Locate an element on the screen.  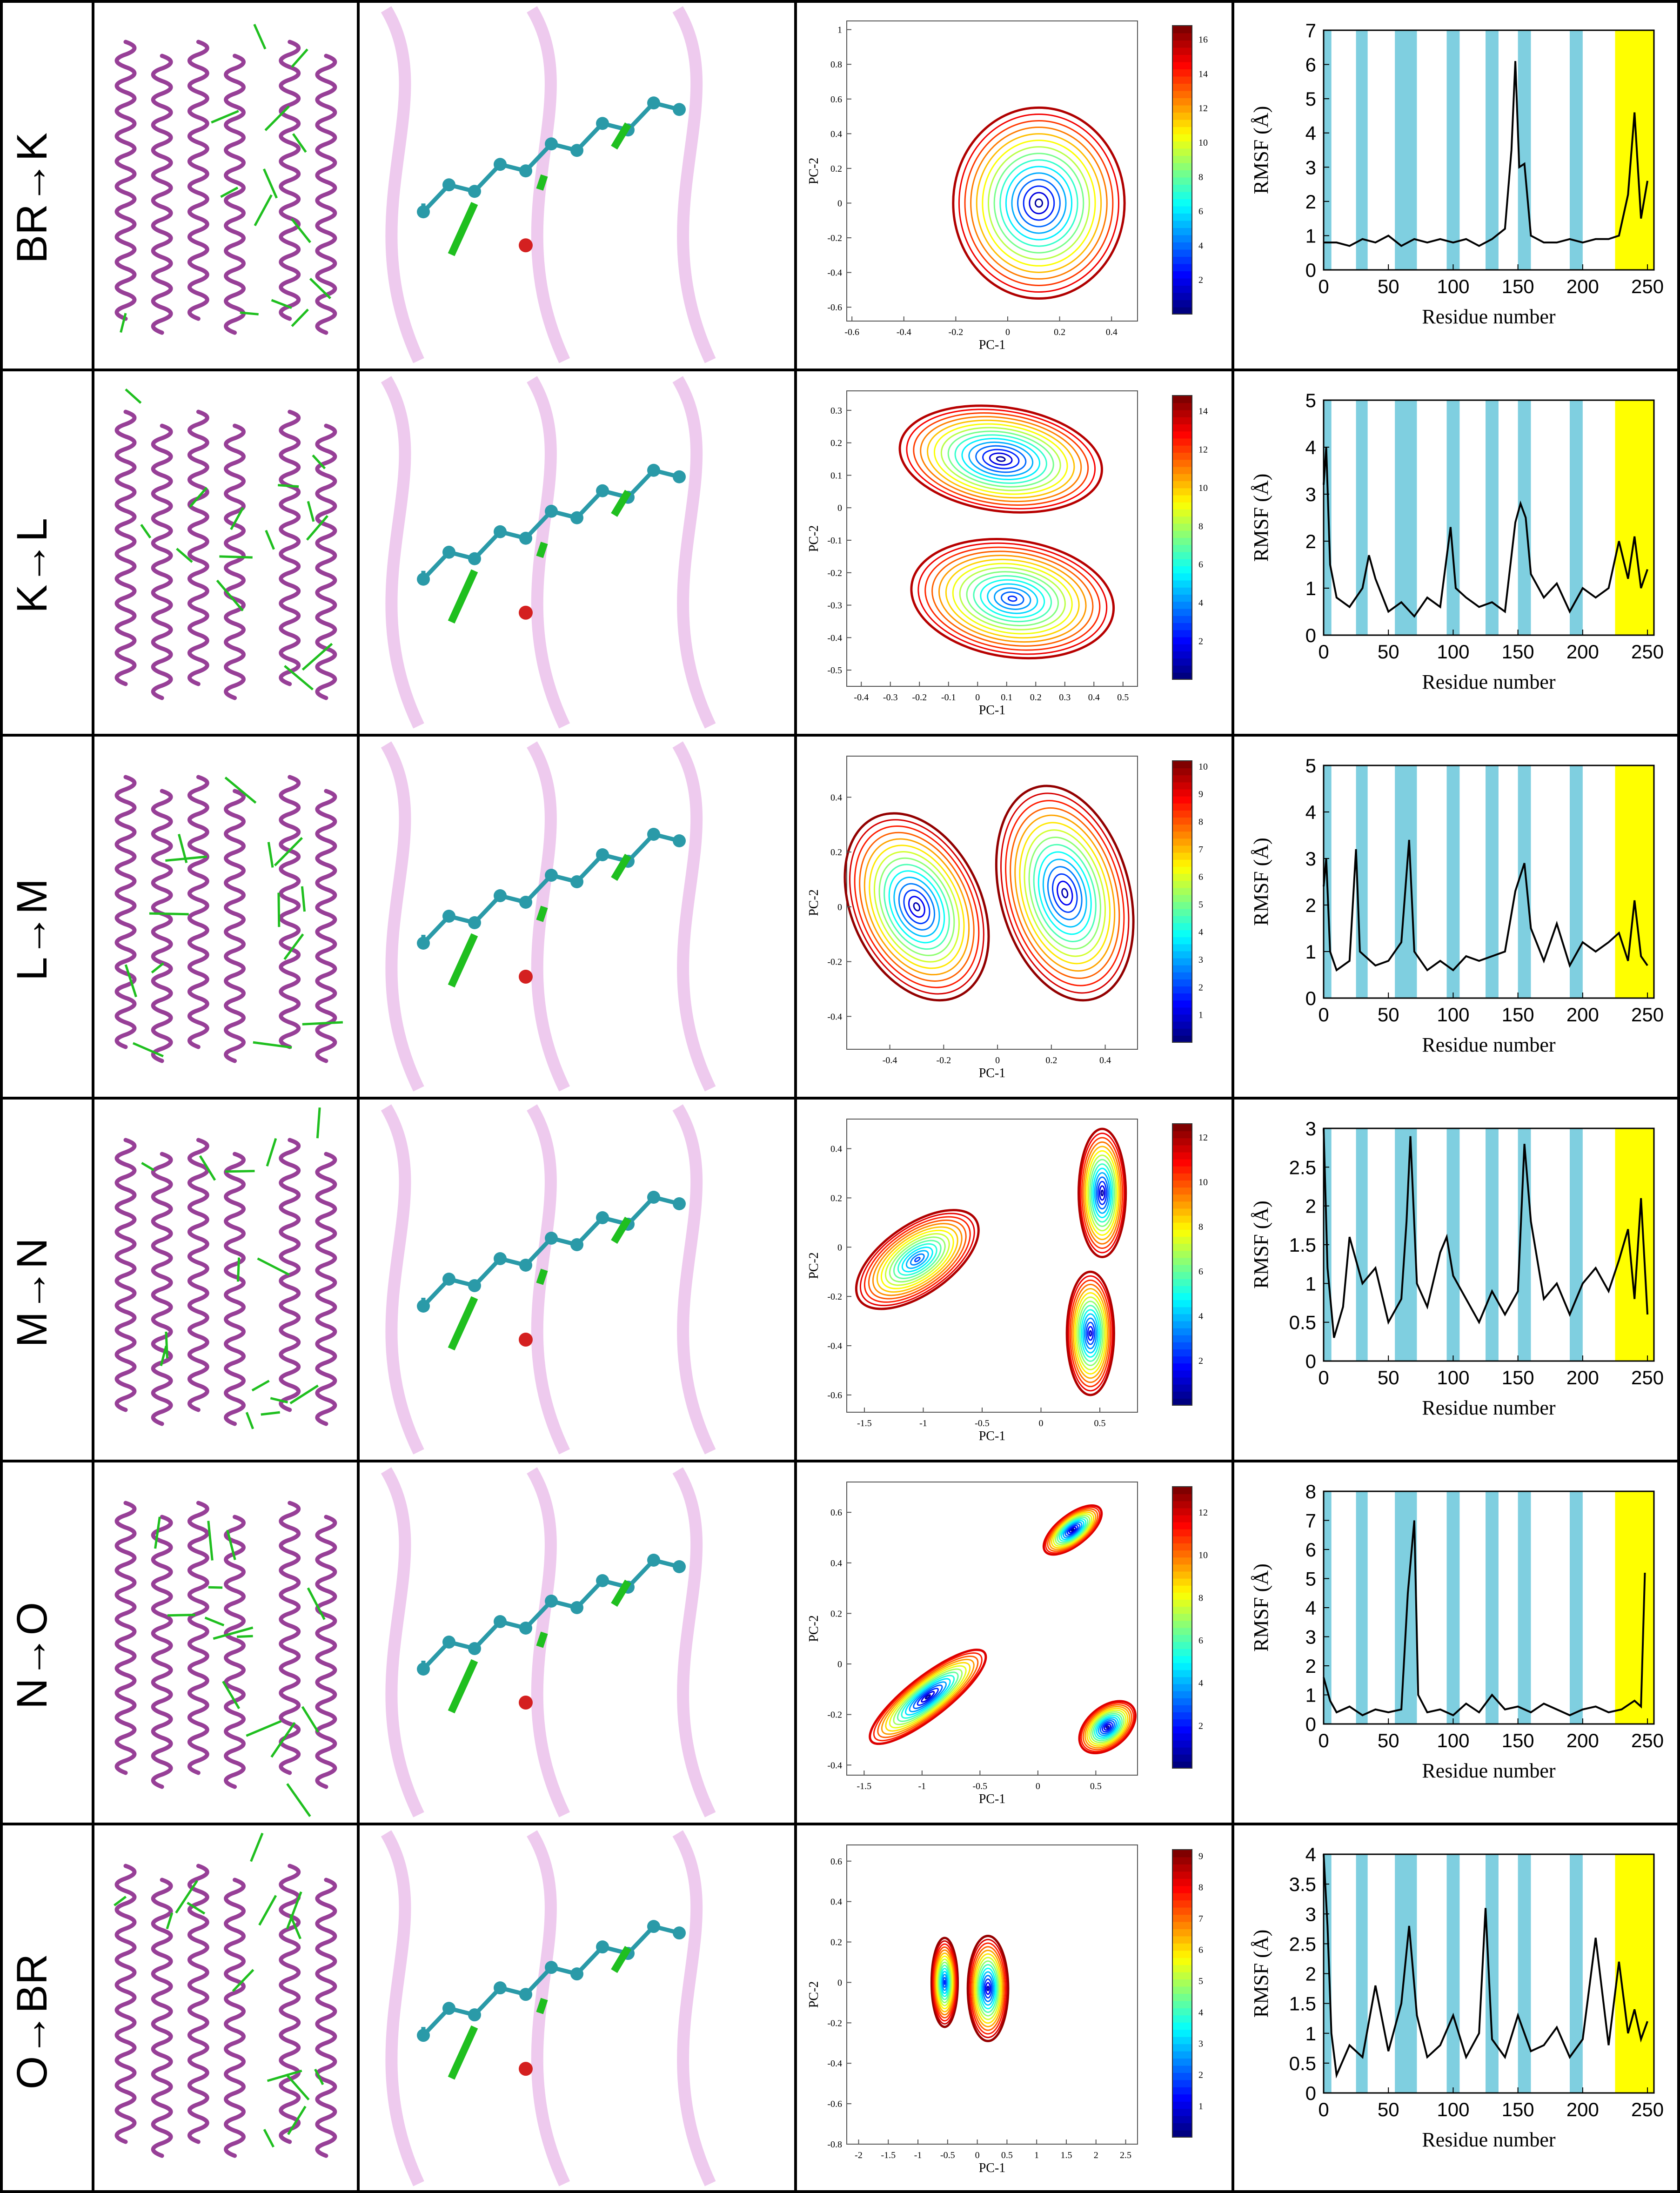
pca-y-tick-label: 0.4 is located at coordinates (836, 134).